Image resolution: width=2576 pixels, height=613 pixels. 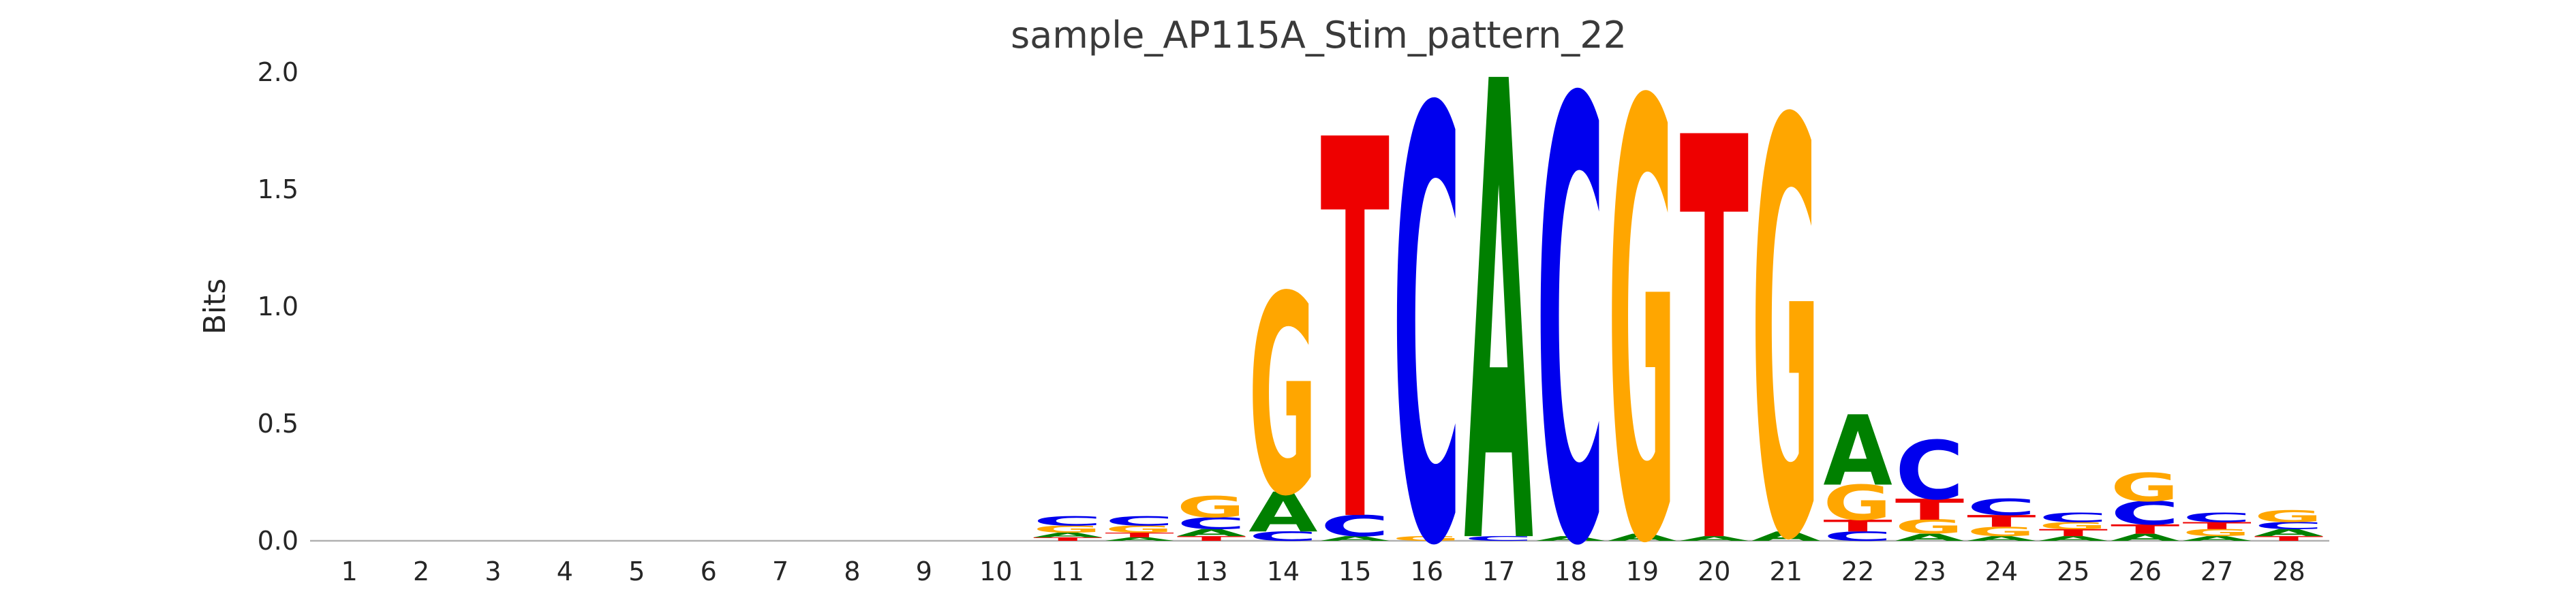 I want to click on x-tick-label: 16, so click(x=1427, y=571).